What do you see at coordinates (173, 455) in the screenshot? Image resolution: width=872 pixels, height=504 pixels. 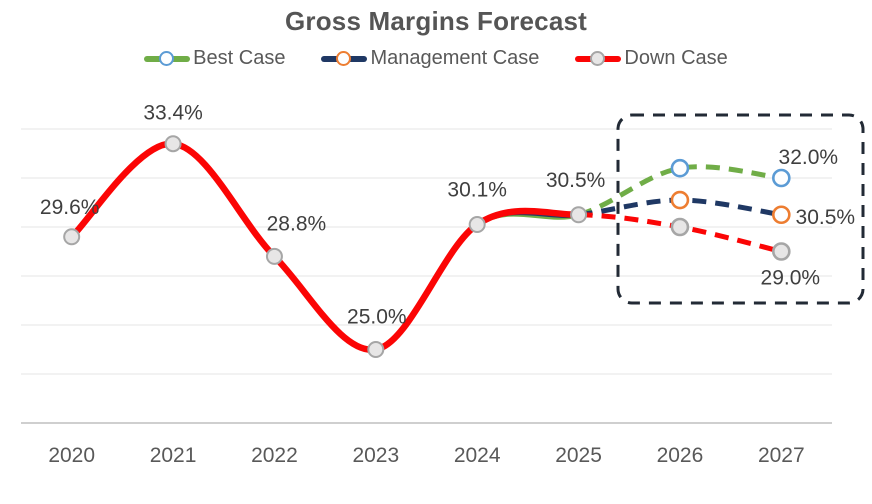 I see `x-axis-label: 2021` at bounding box center [173, 455].